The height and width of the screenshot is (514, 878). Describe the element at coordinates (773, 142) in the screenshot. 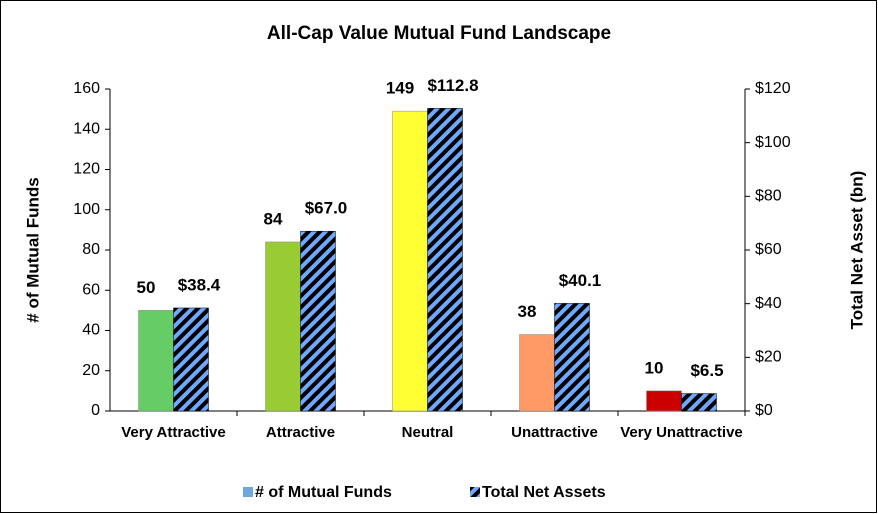

I see `y2-tick-label: $100` at that location.